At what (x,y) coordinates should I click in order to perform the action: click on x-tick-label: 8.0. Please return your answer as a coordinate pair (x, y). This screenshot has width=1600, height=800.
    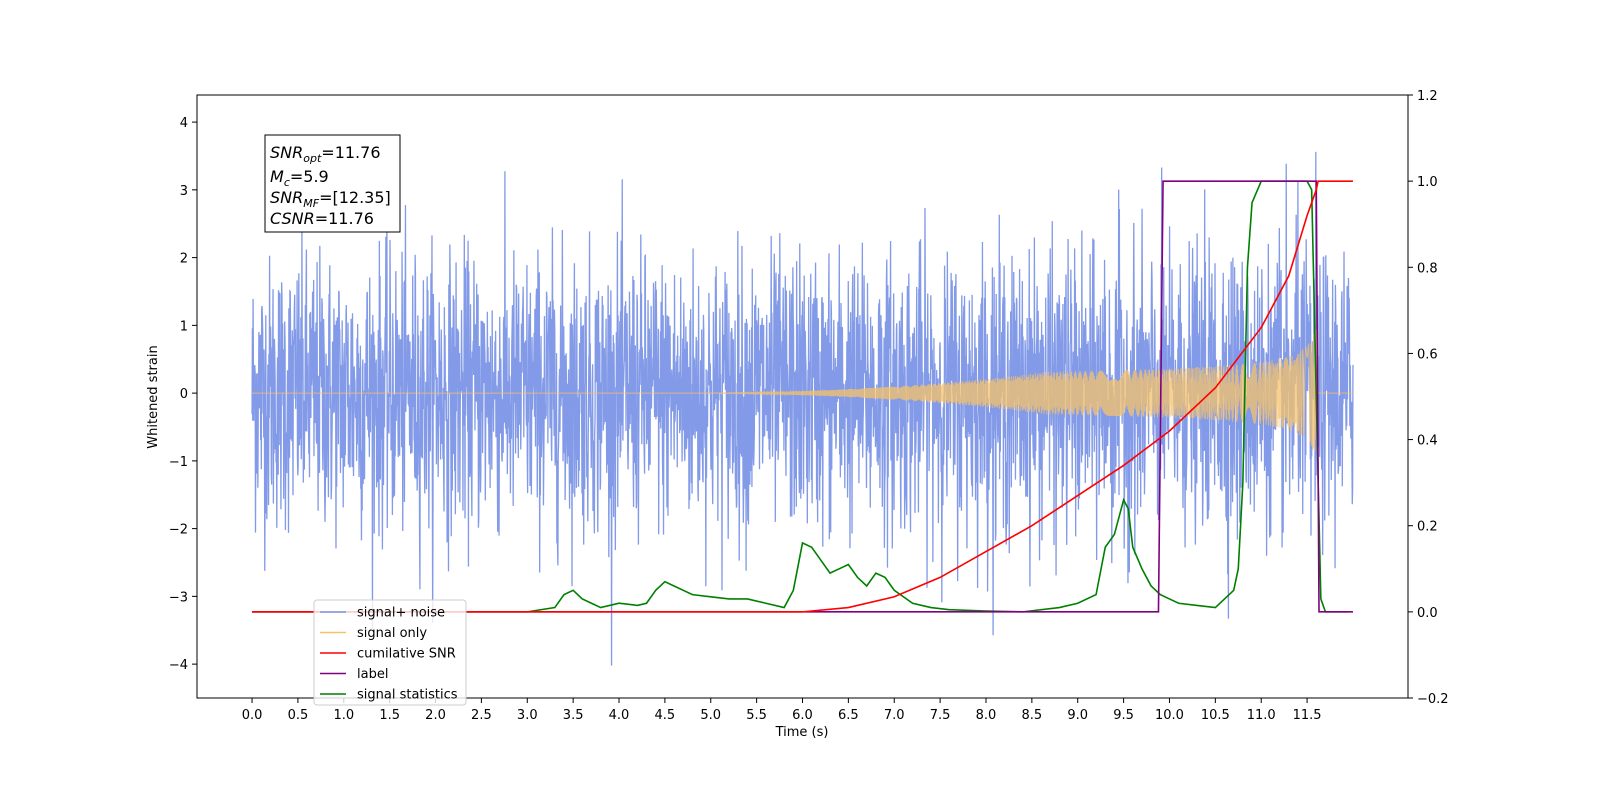
    Looking at the image, I should click on (986, 715).